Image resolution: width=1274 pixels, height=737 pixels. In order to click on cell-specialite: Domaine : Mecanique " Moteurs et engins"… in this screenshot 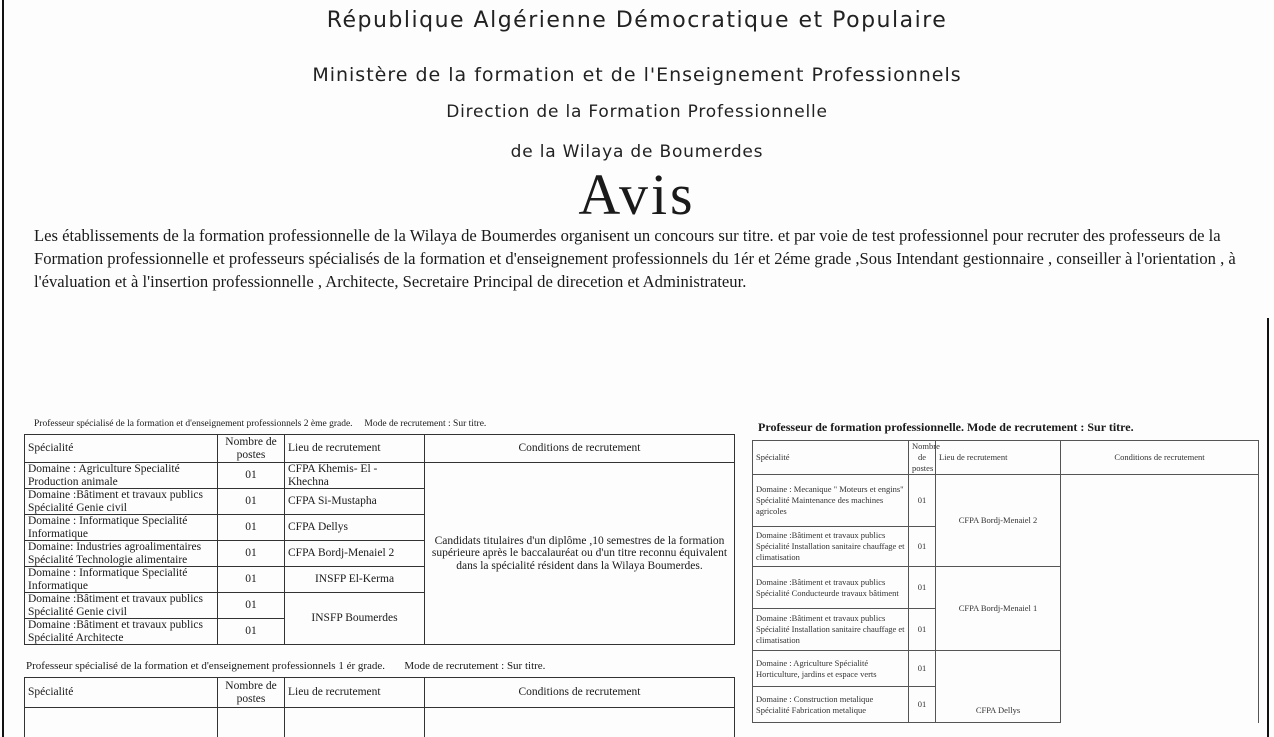, I will do `click(830, 500)`.